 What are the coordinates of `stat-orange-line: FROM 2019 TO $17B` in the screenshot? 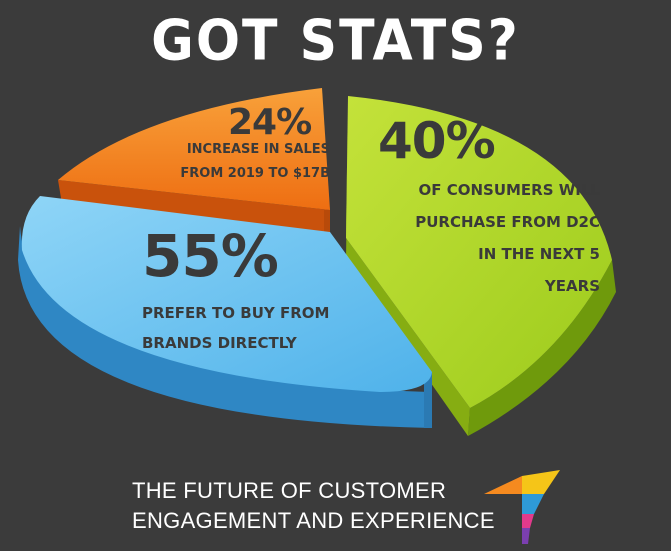 It's located at (255, 173).